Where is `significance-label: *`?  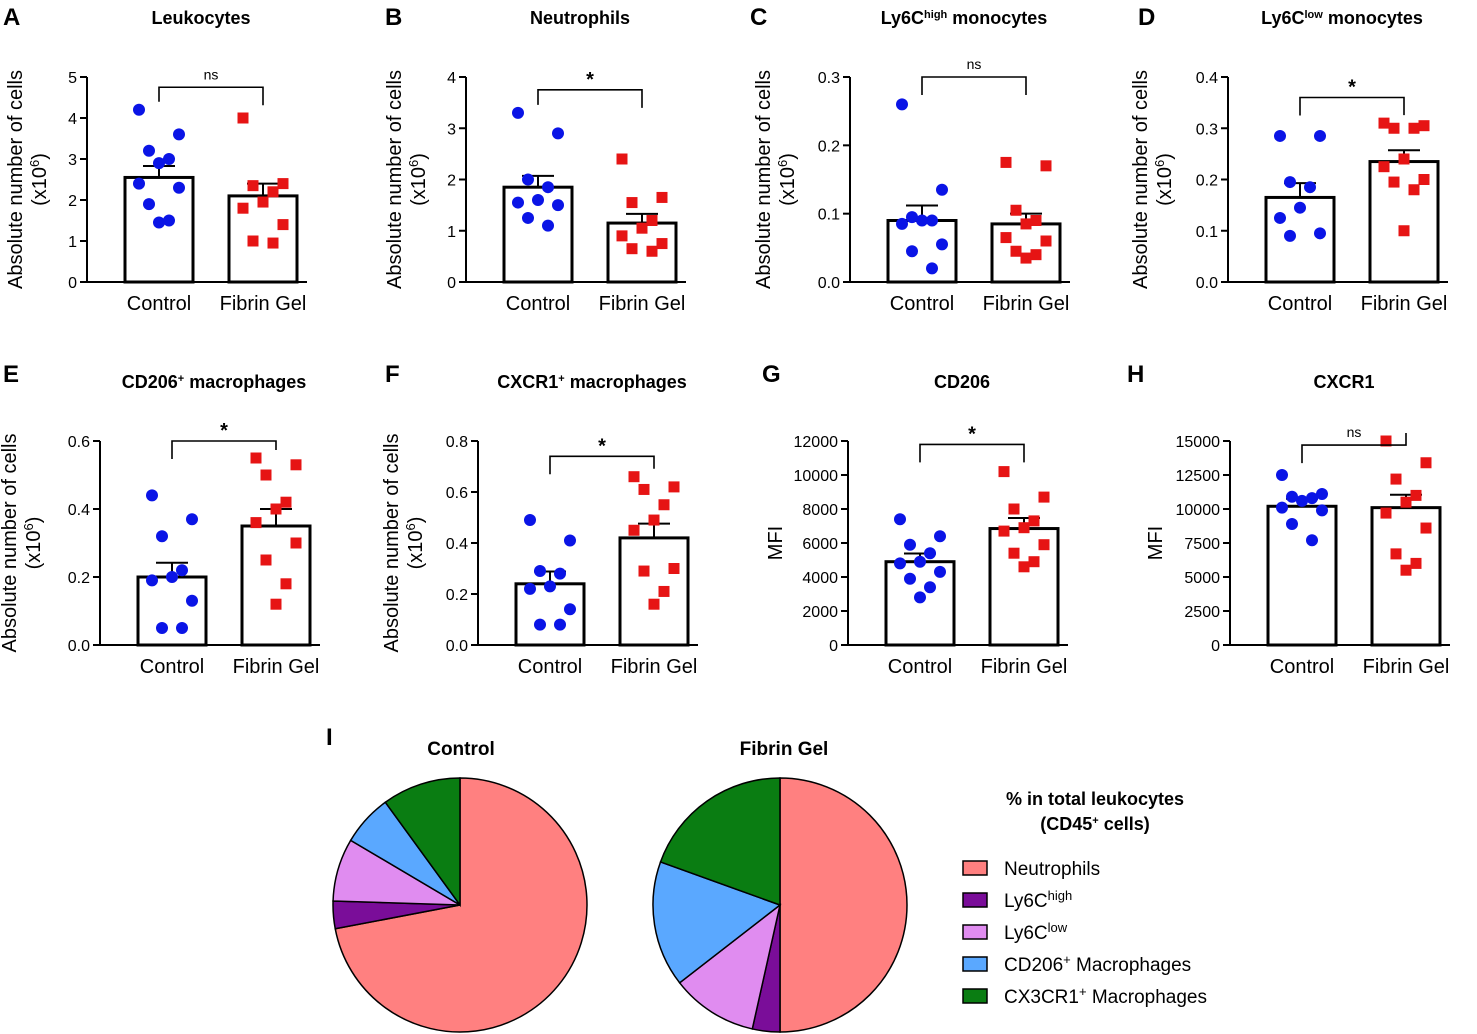
significance-label: * is located at coordinates (590, 80).